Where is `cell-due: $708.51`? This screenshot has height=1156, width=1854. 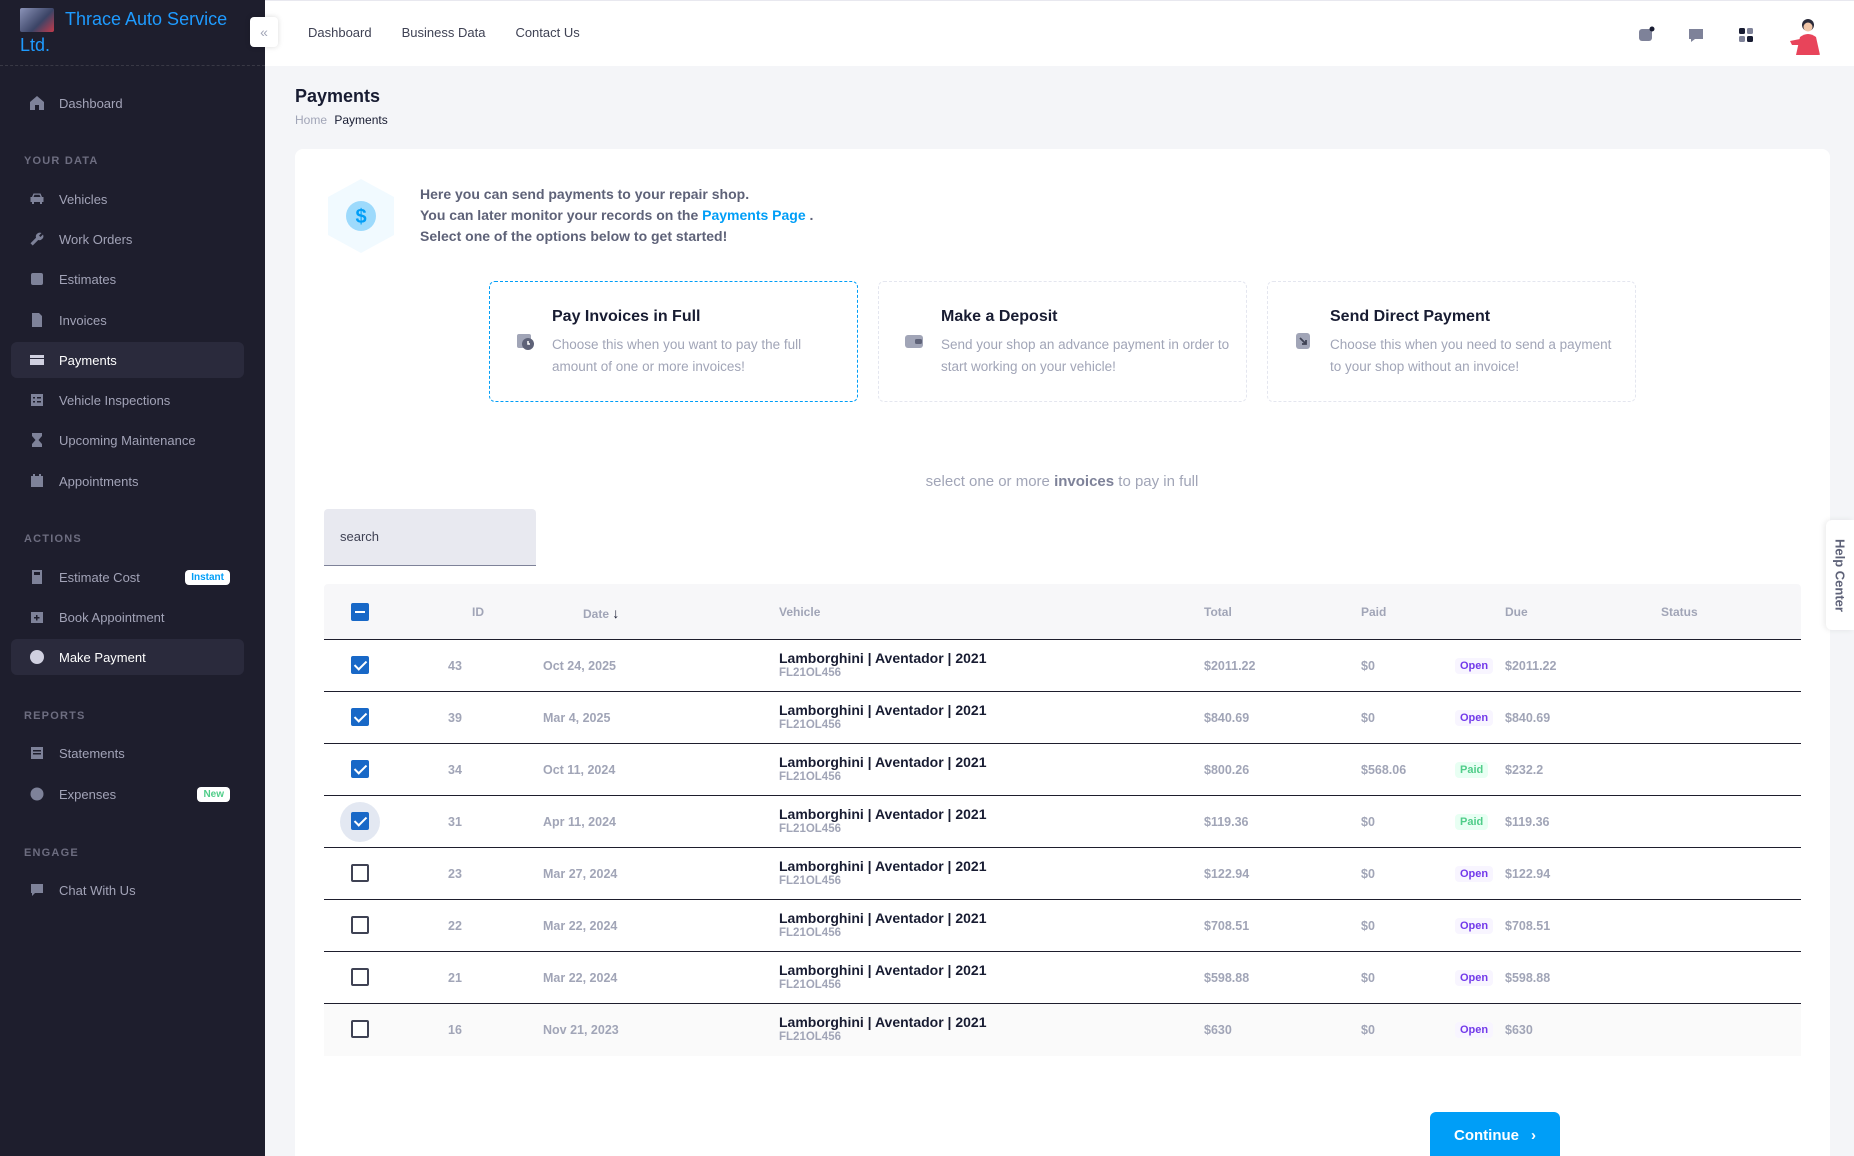
cell-due: $708.51 is located at coordinates (1528, 926).